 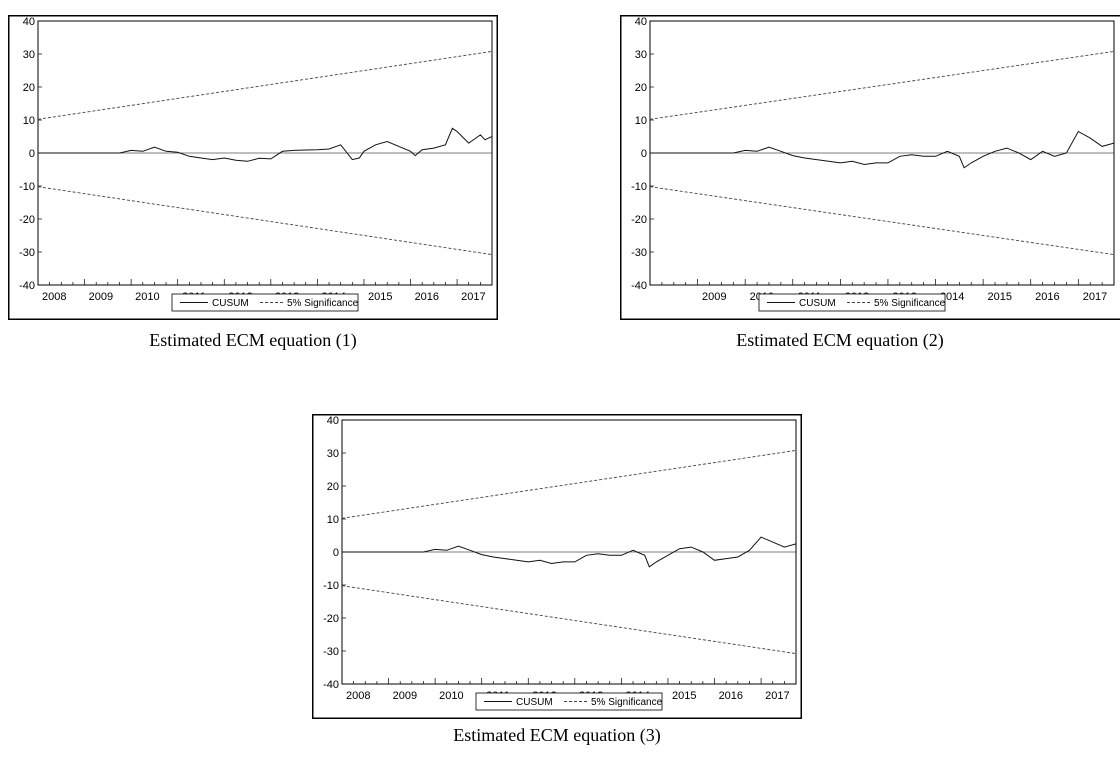 I want to click on x-tick-label: 2014, so click(x=952, y=297).